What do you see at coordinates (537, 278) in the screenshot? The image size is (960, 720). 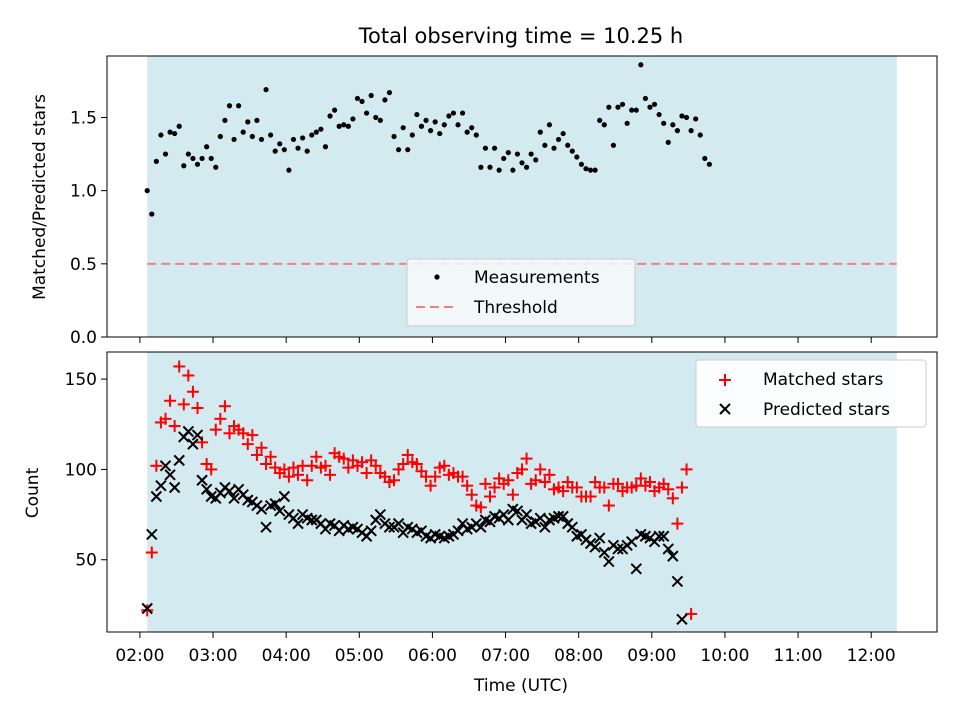 I see `legend-measurements-label: Measurements` at bounding box center [537, 278].